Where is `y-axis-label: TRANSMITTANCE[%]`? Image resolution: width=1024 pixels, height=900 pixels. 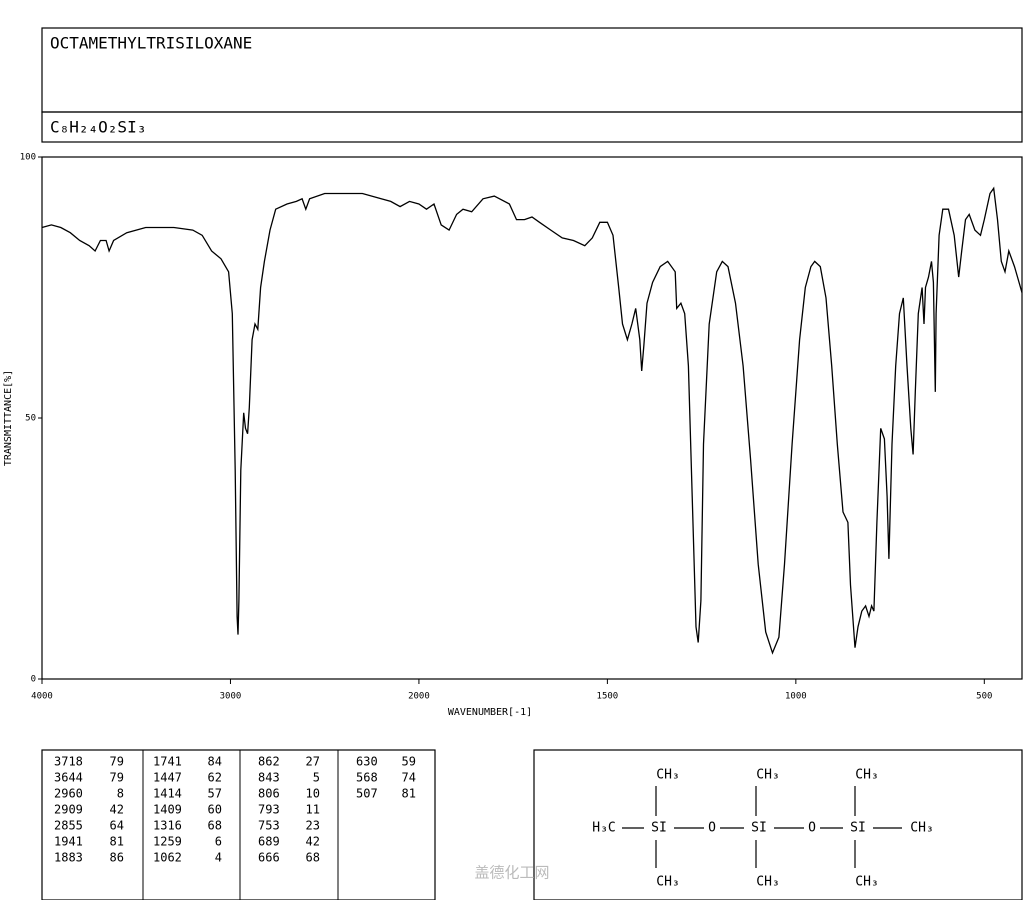
y-axis-label: TRANSMITTANCE[%] is located at coordinates (8, 418).